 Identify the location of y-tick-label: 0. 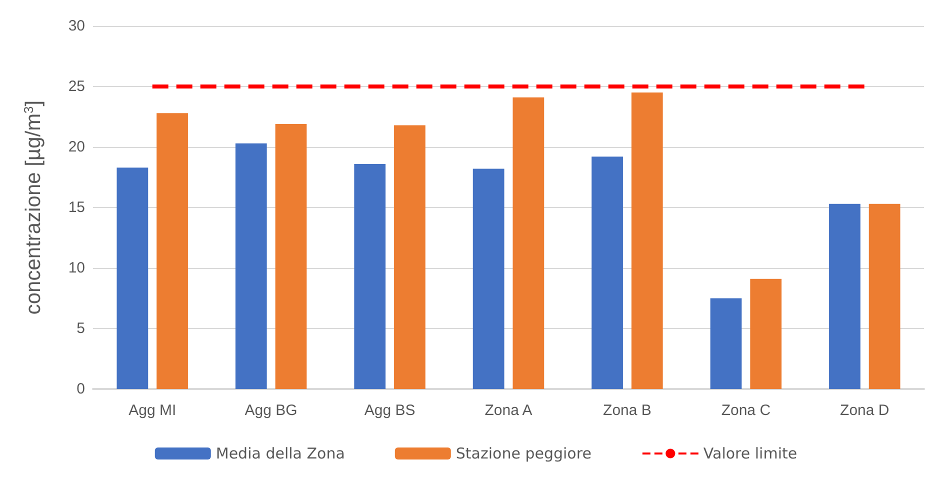
(80, 389).